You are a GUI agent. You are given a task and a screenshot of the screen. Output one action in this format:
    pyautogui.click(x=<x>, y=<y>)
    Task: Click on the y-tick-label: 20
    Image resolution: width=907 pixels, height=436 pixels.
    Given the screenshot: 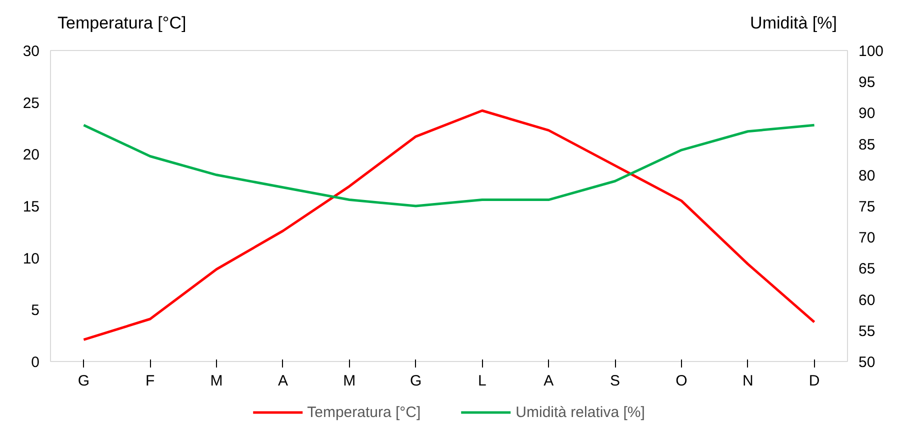 What is the action you would take?
    pyautogui.click(x=31, y=155)
    